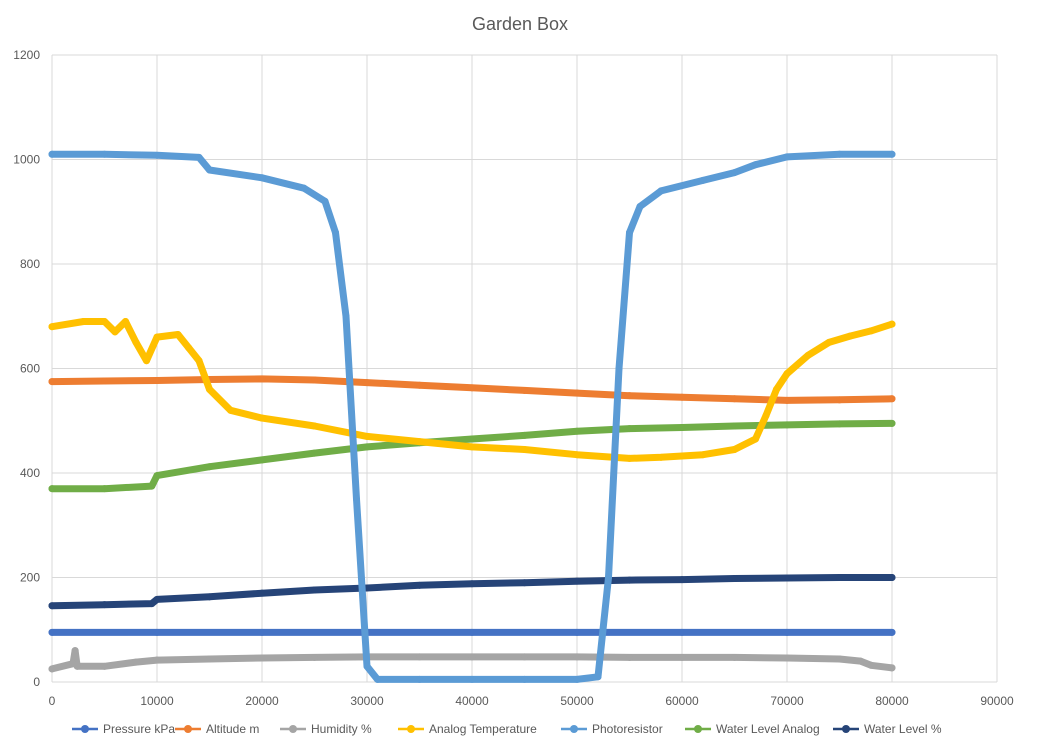  What do you see at coordinates (217, 729) in the screenshot?
I see `legend-item-altitude-m: Altitude m` at bounding box center [217, 729].